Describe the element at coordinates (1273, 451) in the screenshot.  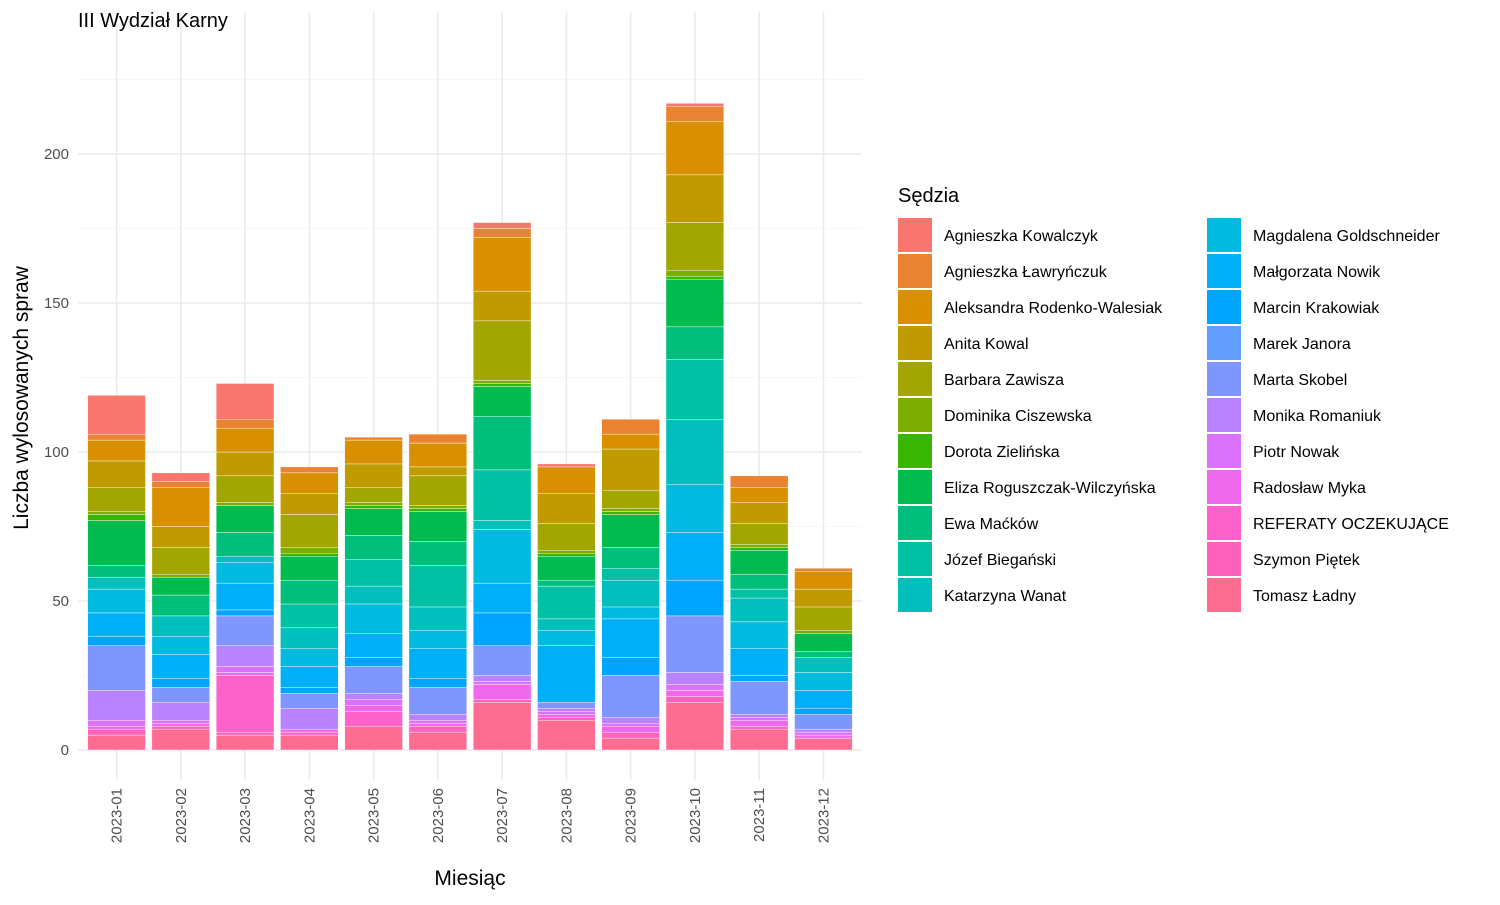
I see `legend-item: Piotr Nowak` at that location.